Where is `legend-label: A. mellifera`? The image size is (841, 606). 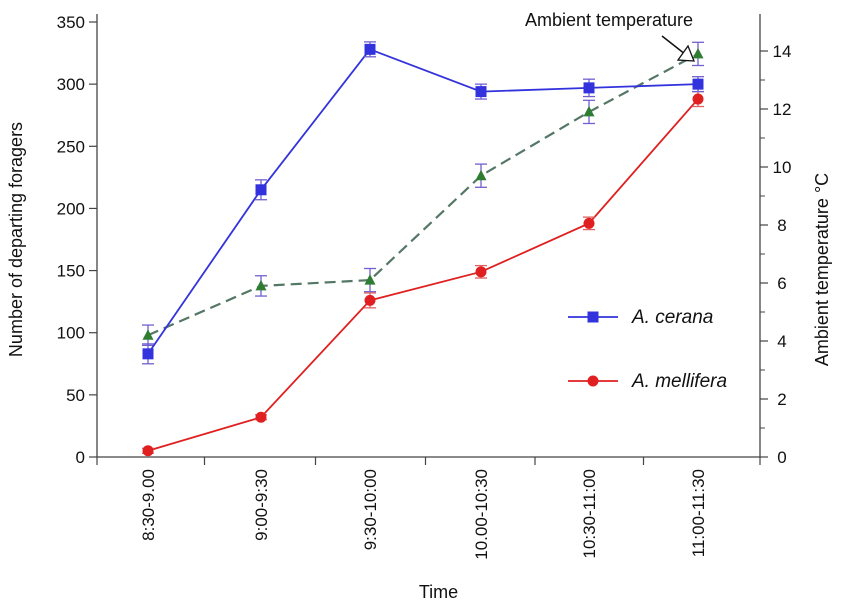 legend-label: A. mellifera is located at coordinates (679, 381).